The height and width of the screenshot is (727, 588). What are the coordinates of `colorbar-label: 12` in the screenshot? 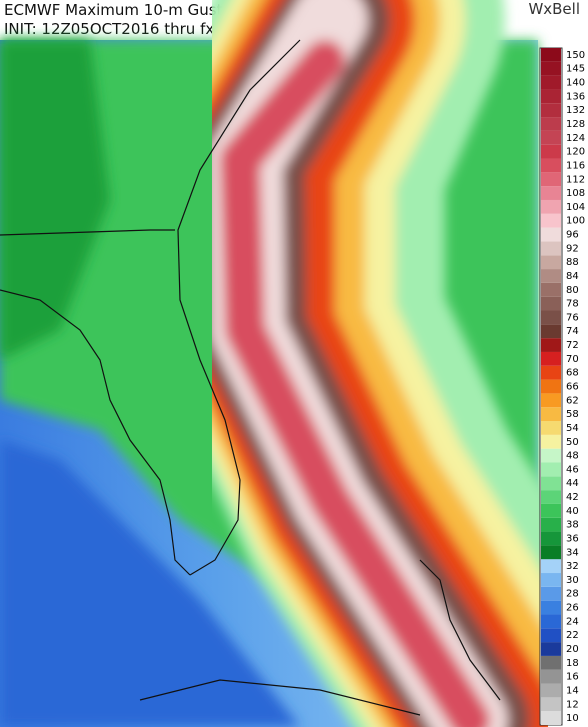 It's located at (572, 704).